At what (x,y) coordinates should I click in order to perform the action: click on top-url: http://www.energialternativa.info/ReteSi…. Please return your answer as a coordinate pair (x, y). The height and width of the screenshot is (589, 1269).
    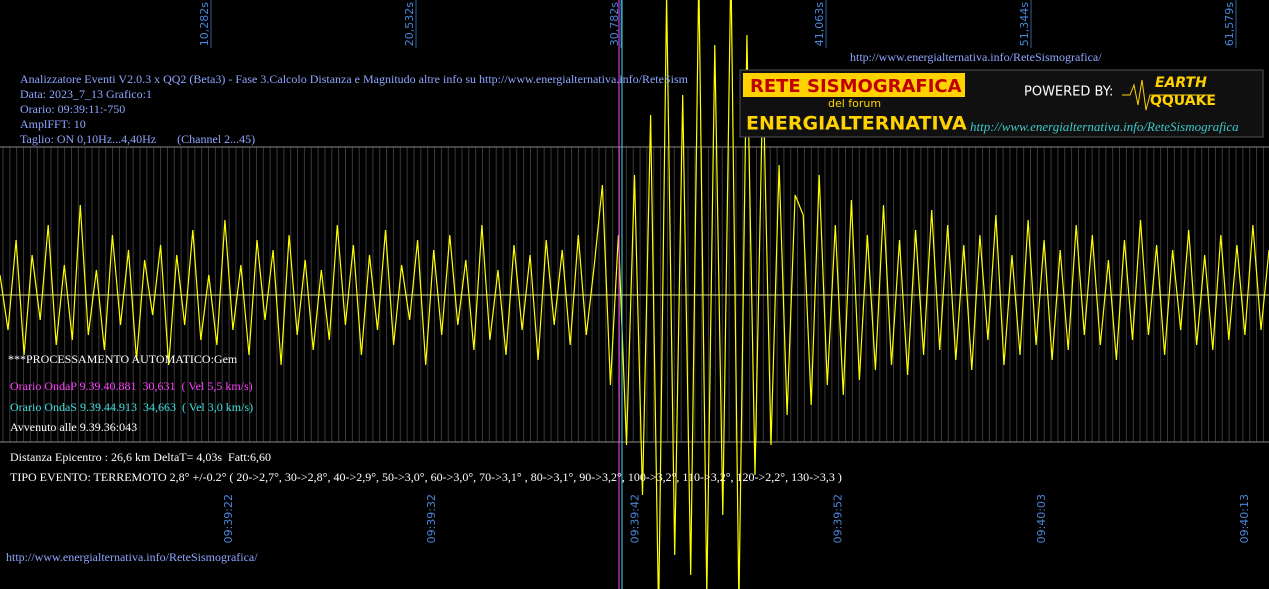
    Looking at the image, I should click on (976, 57).